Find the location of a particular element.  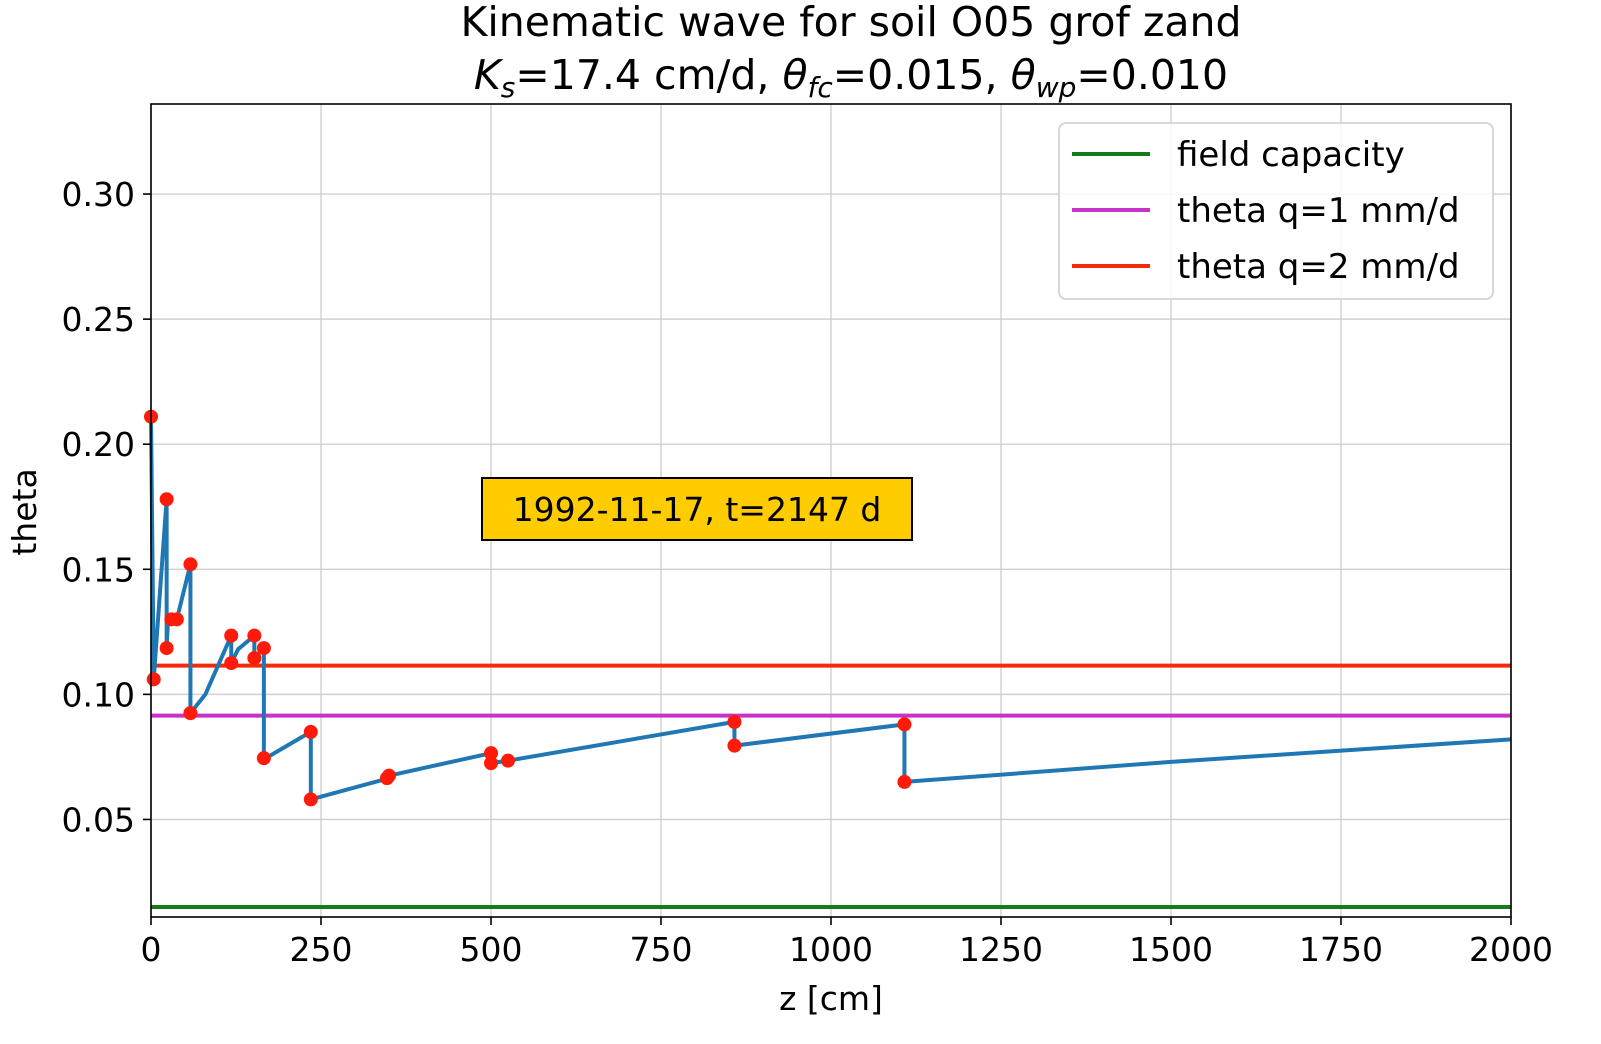

fc-symbol: θ is located at coordinates (794, 75).